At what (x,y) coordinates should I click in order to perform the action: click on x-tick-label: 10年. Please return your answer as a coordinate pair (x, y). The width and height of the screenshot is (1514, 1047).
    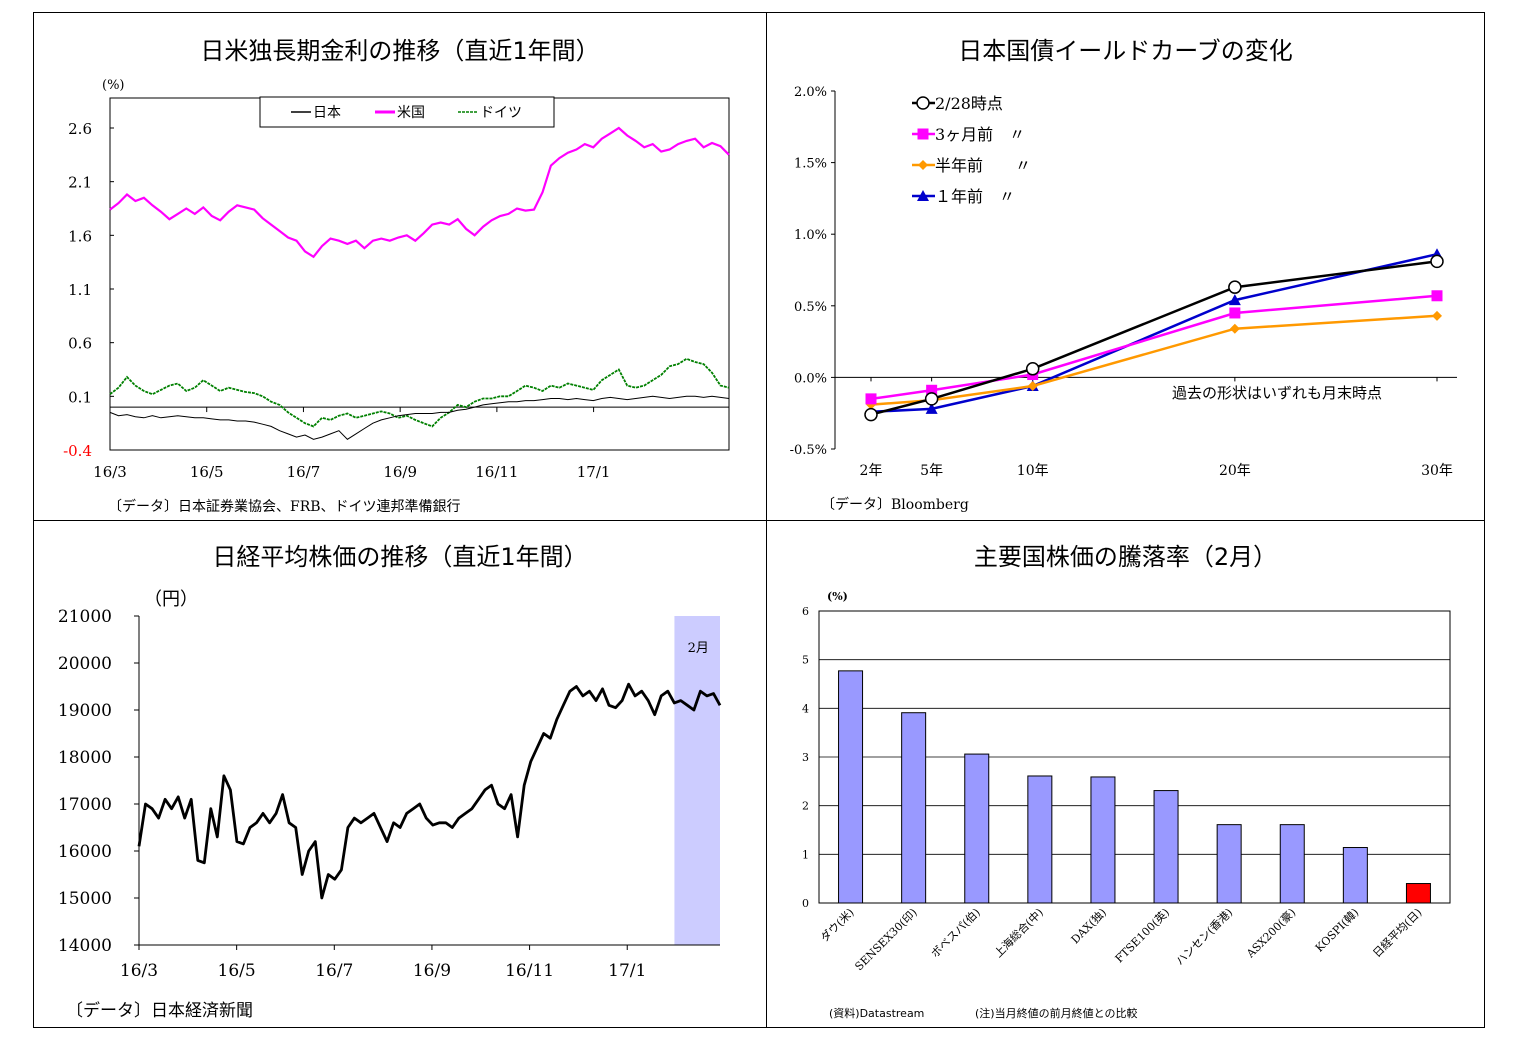
    Looking at the image, I should click on (1033, 471).